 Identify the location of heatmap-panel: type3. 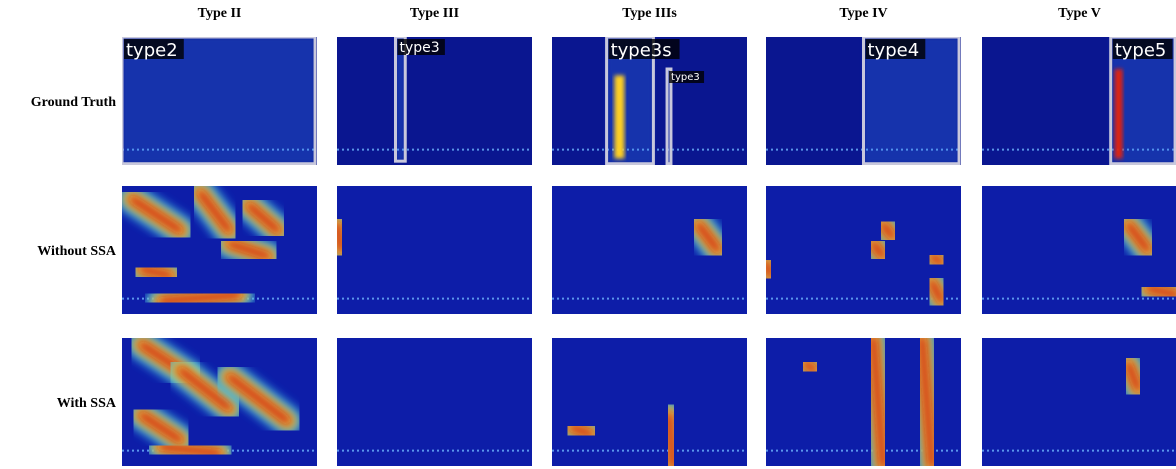
(434, 101).